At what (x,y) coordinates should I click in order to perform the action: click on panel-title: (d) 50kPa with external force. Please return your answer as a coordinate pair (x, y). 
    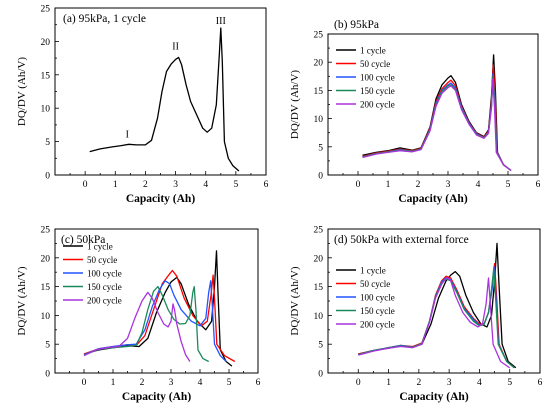
    Looking at the image, I should click on (401, 240).